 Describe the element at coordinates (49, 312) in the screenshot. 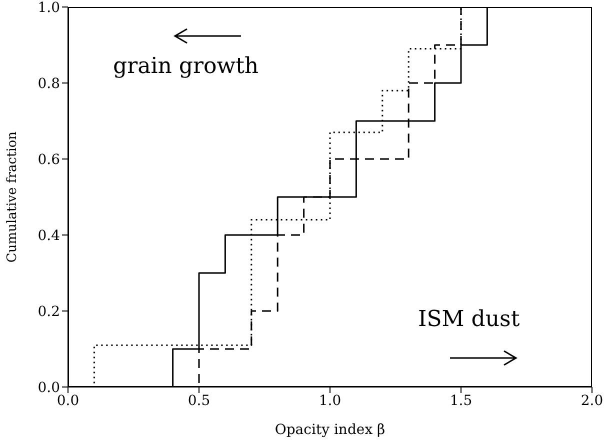

I see `y-tick-label: 0.2` at that location.